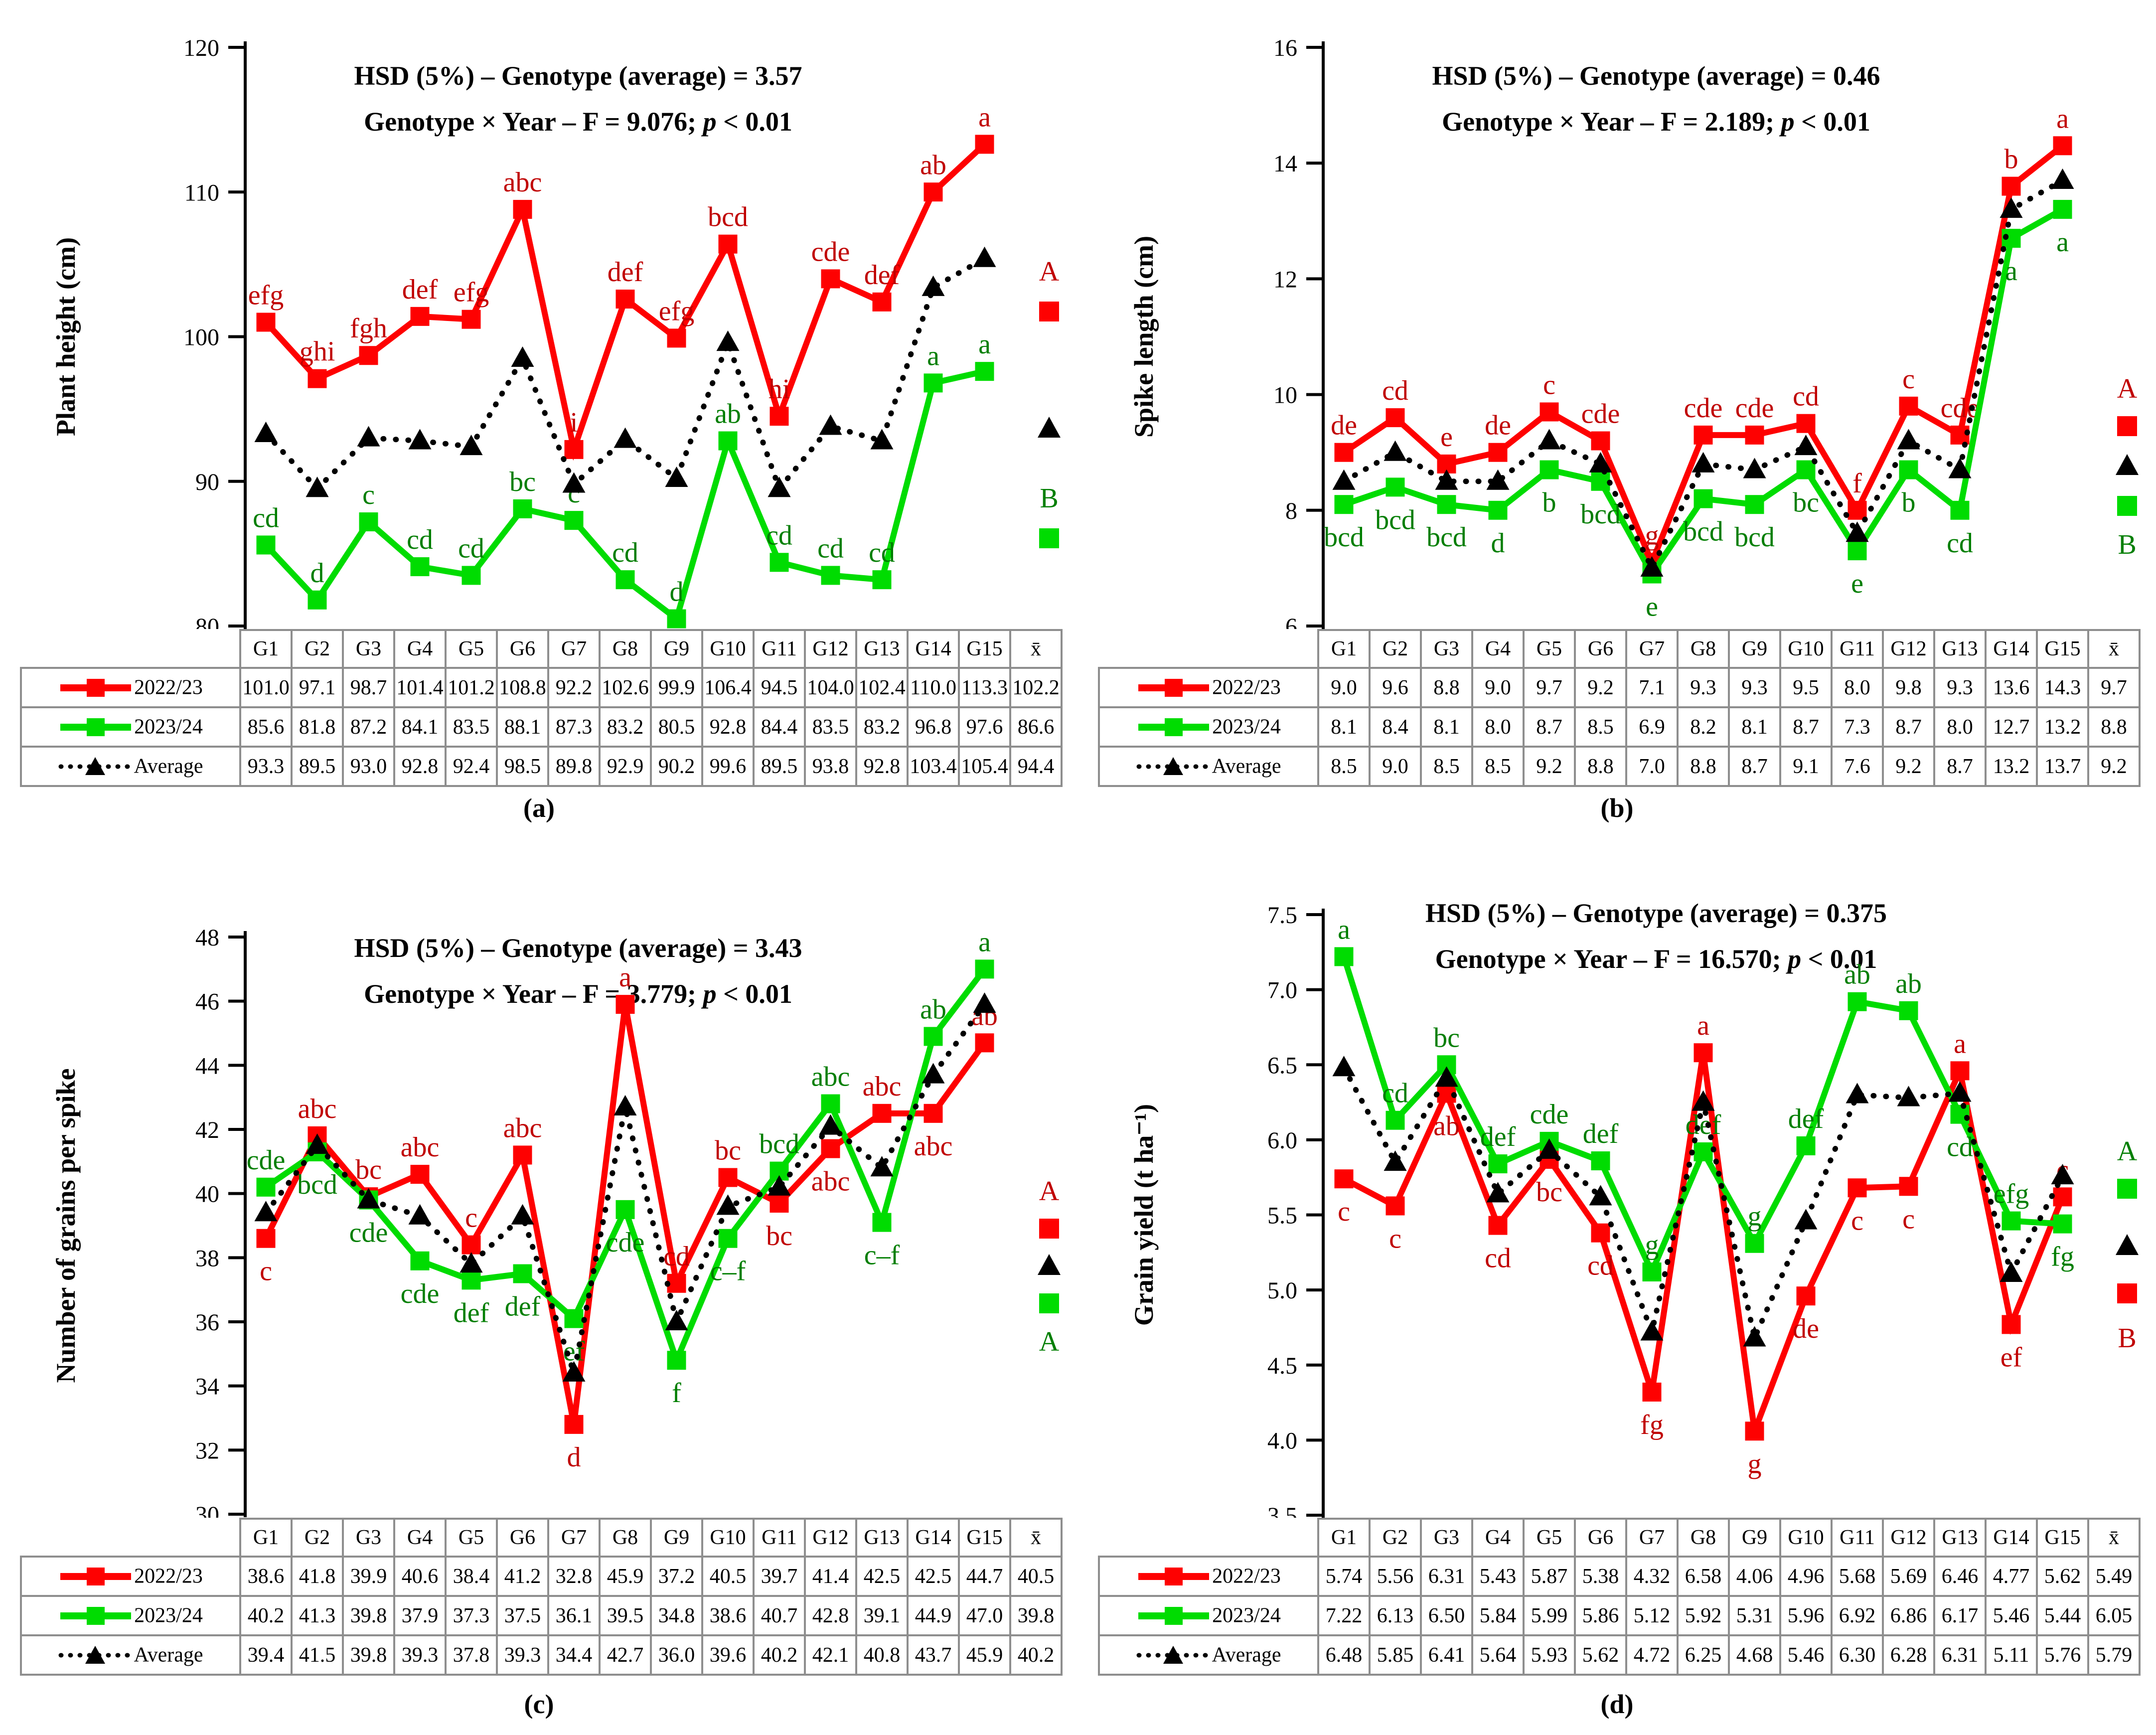 This screenshot has width=2156, height=1735. What do you see at coordinates (1652, 649) in the screenshot?
I see `genotype-header: G7` at bounding box center [1652, 649].